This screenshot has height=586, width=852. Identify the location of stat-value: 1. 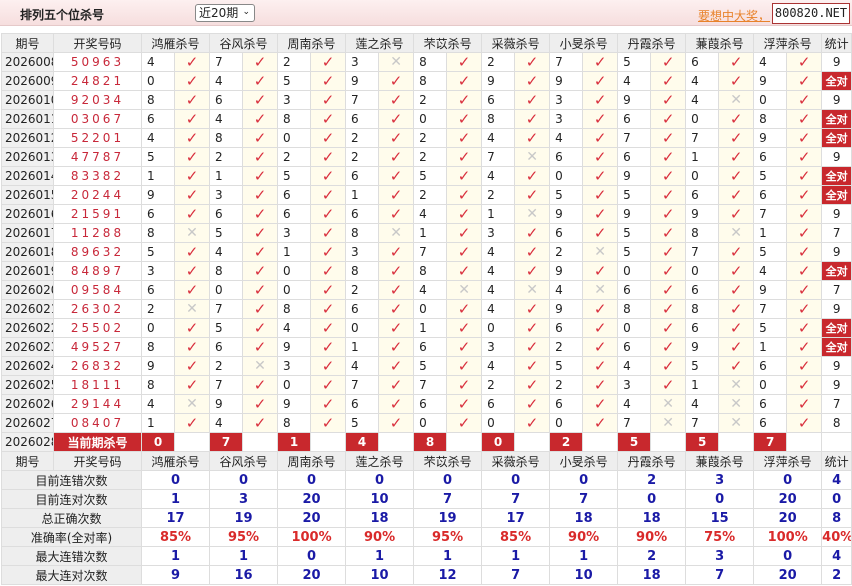
(244, 556).